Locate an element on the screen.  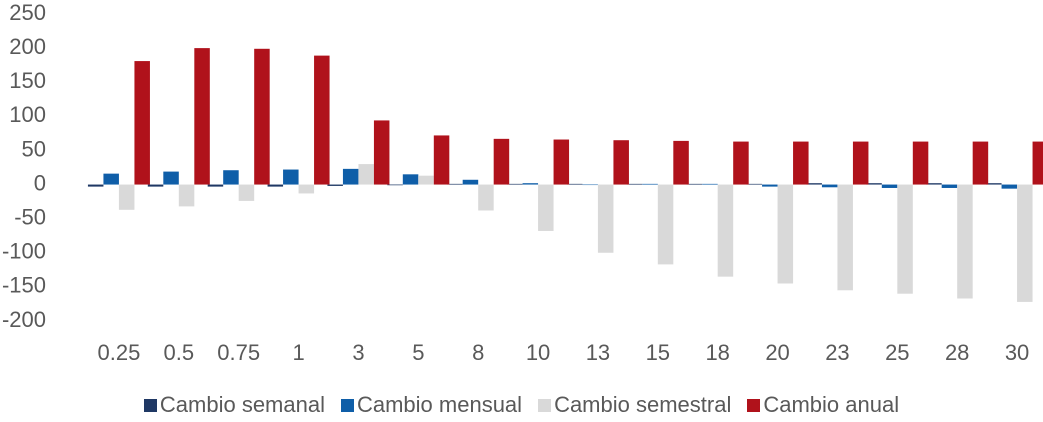
legend-label: Cambio anual is located at coordinates (831, 404).